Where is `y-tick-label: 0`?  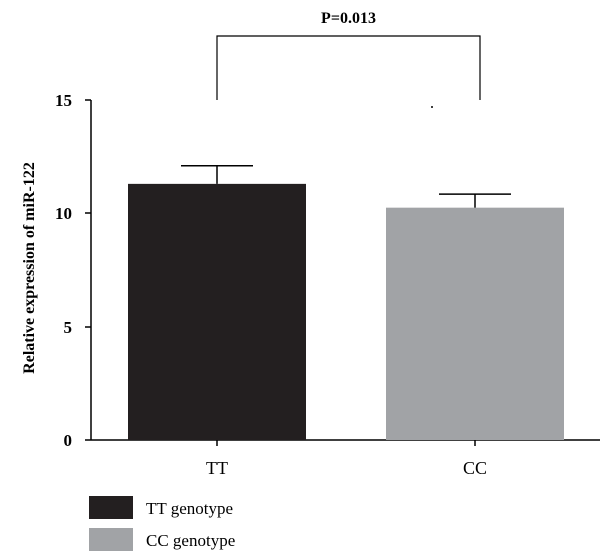
y-tick-label: 0 is located at coordinates (68, 440).